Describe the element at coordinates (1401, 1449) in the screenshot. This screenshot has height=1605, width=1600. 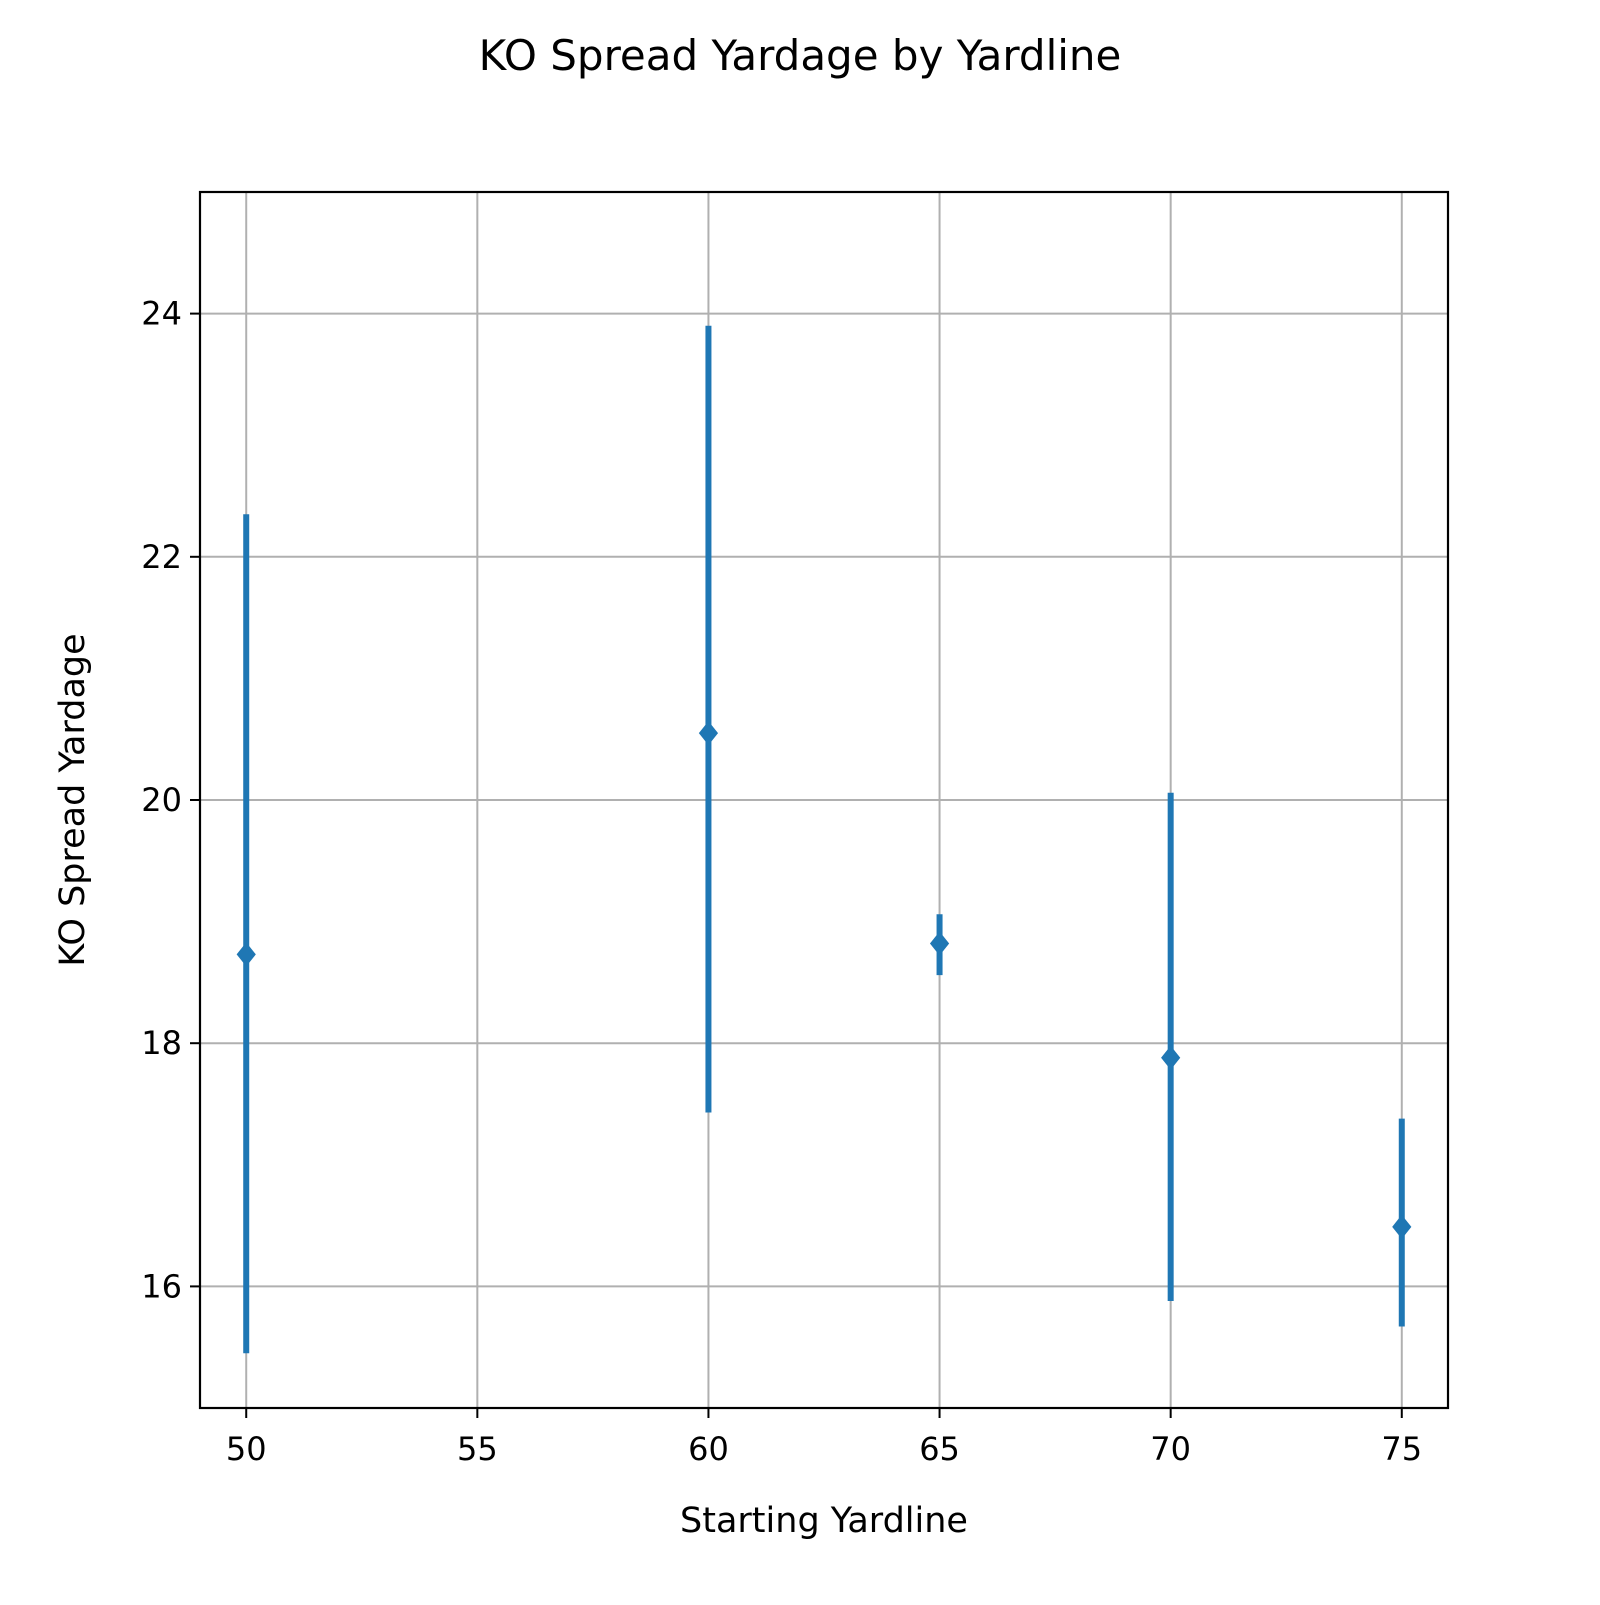
I see `x-tick-label: 75` at that location.